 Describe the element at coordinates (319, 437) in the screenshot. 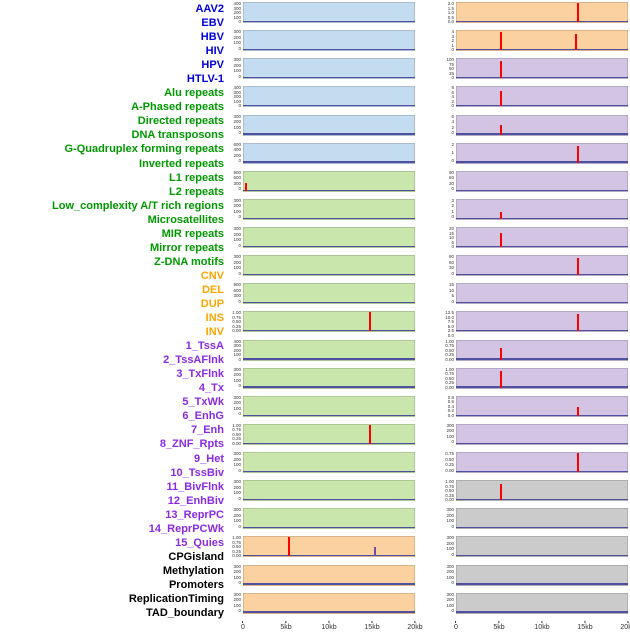

I see `track-row-microsatellites: 1.00 0.75 0.50 0.25 0.00` at that location.